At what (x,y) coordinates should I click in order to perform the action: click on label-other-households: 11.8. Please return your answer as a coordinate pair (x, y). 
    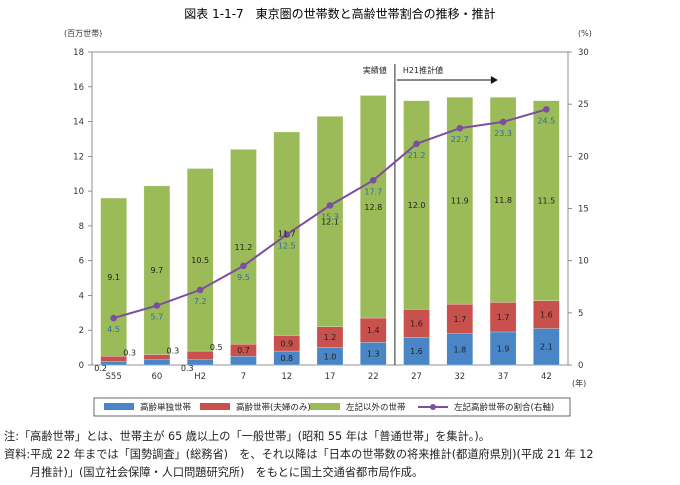
    Looking at the image, I should click on (503, 200).